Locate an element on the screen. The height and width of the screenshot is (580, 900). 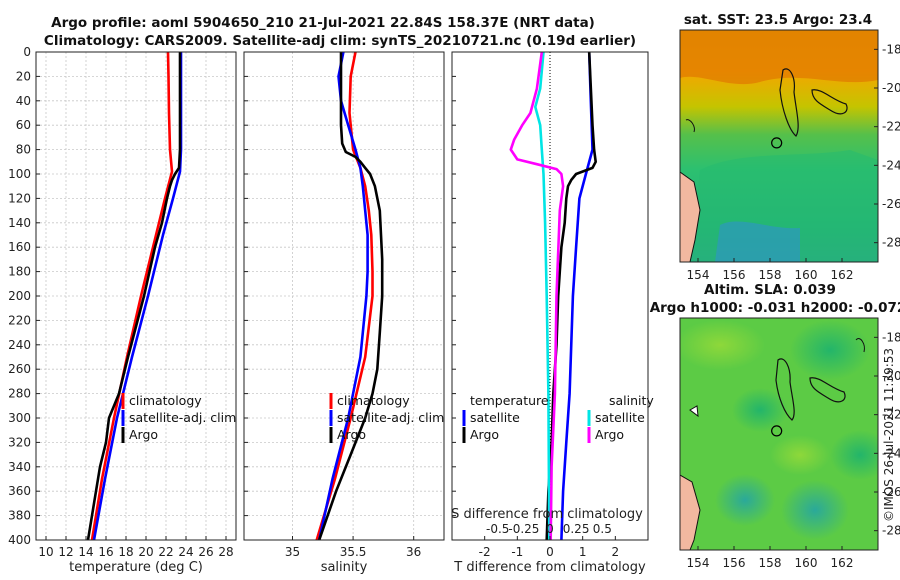
y-tick-label: 400 is located at coordinates (19, 540).